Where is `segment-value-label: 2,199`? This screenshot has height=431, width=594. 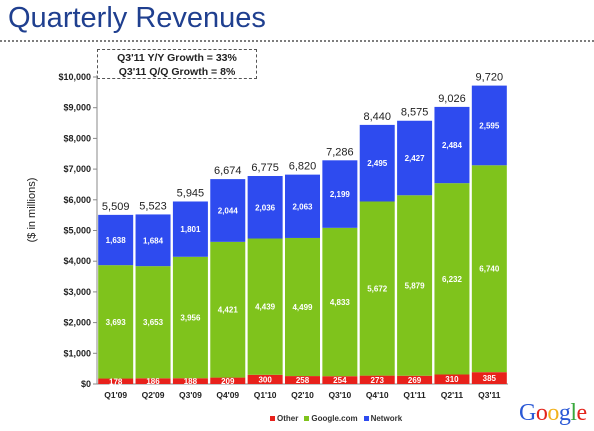 segment-value-label: 2,199 is located at coordinates (340, 194).